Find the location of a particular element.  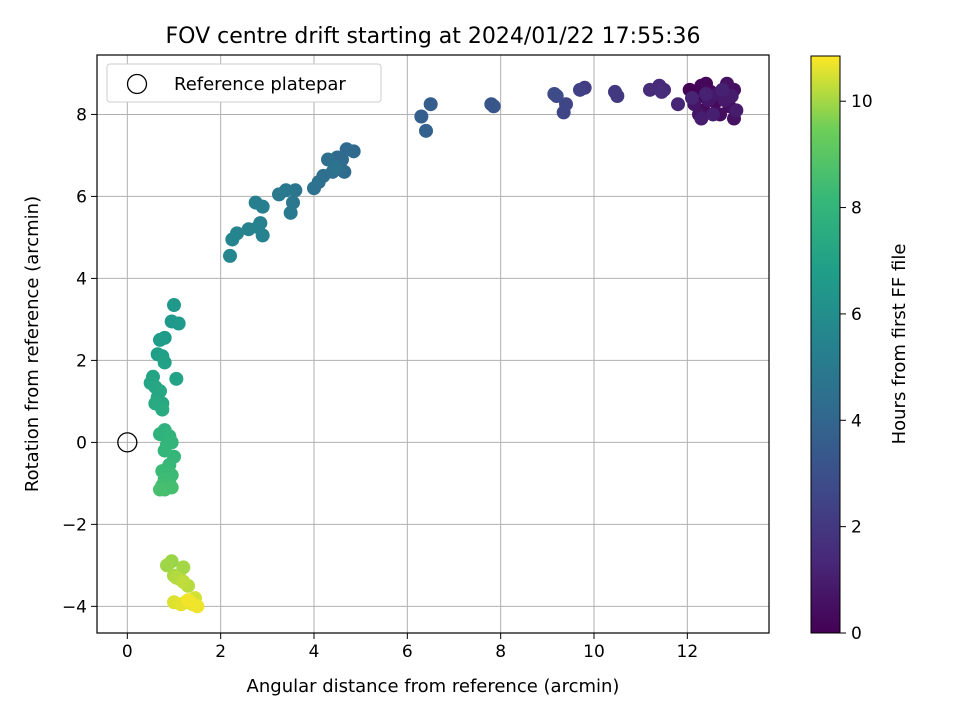

reference-platepar-marker is located at coordinates (127, 442).